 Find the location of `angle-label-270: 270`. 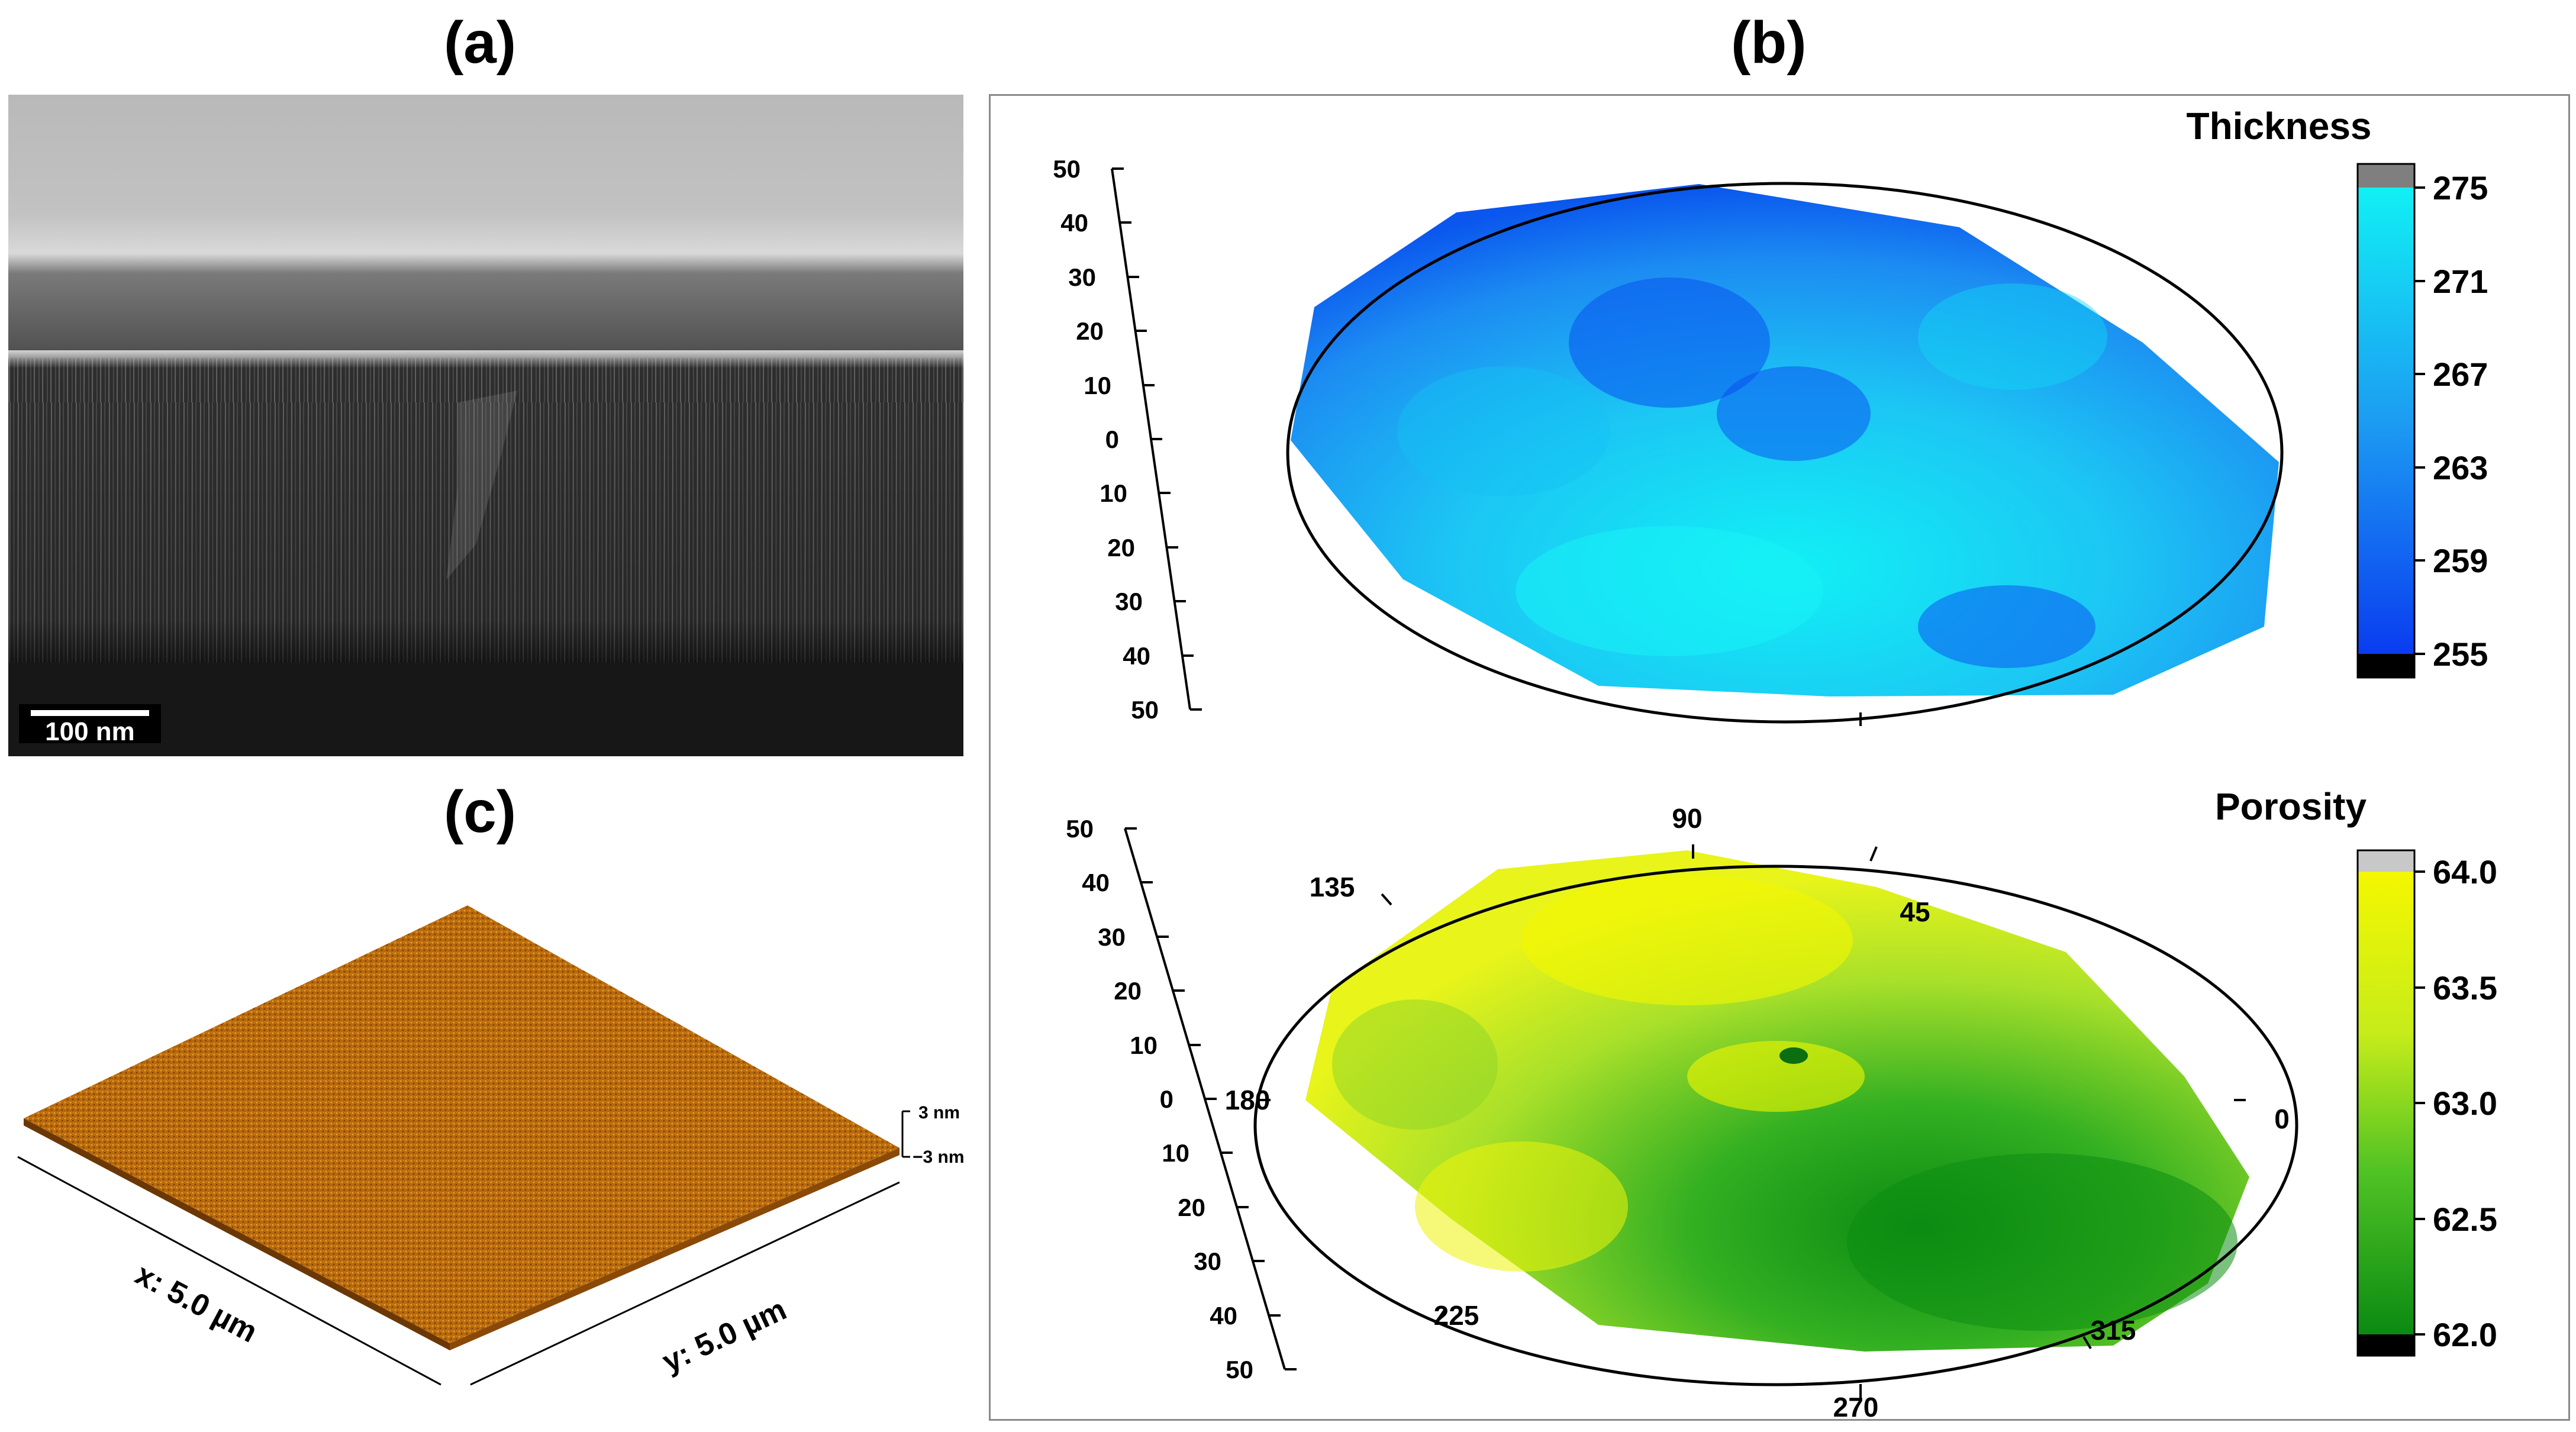

angle-label-270: 270 is located at coordinates (1856, 1406).